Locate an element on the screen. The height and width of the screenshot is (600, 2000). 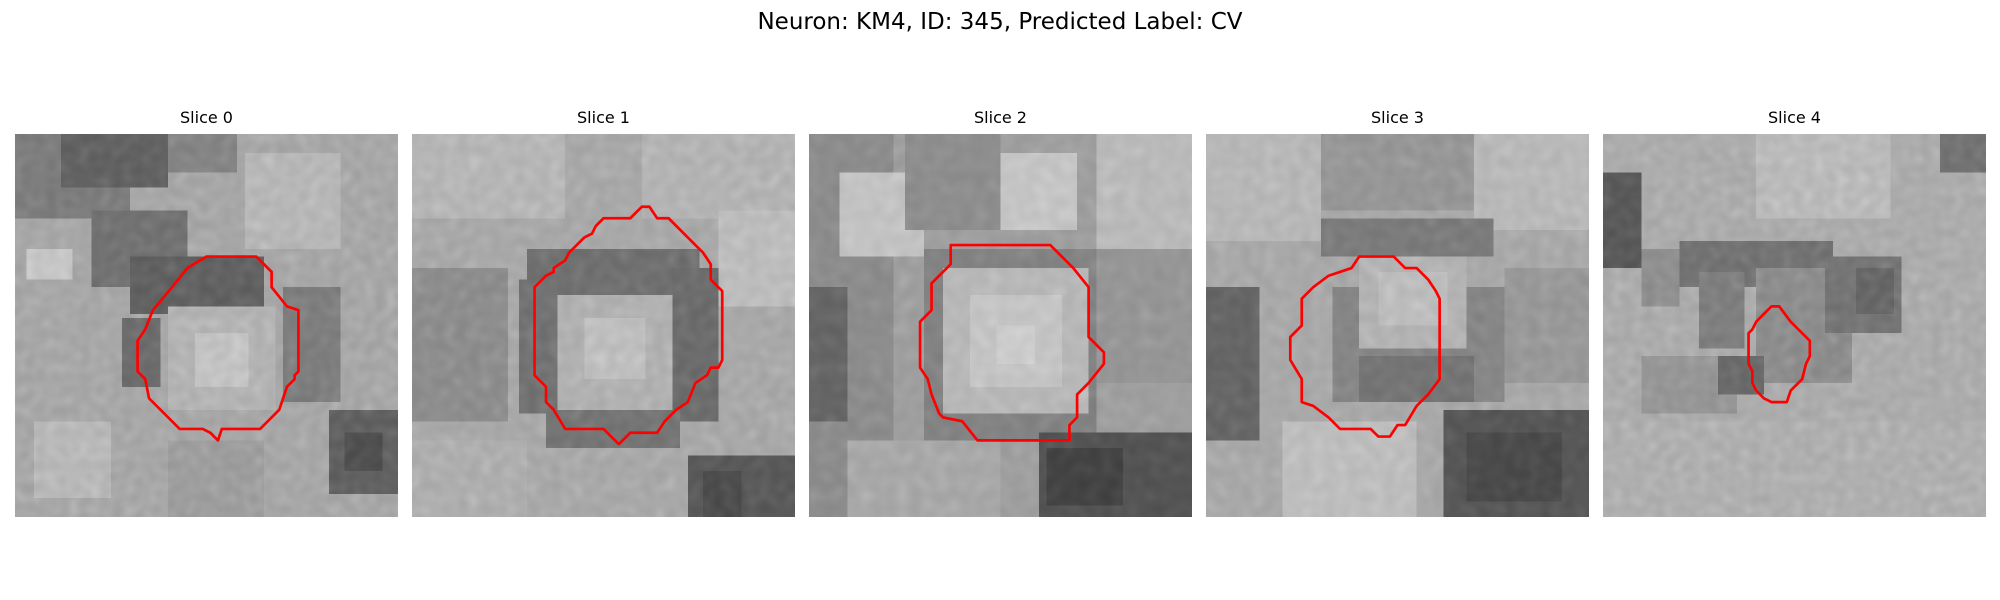
slice-panel: Slice 0 is located at coordinates (206, 312).